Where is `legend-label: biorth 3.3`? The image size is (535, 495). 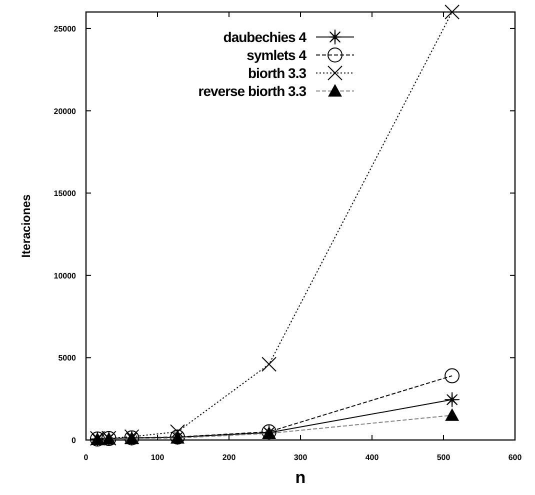
legend-label: biorth 3.3 is located at coordinates (277, 73).